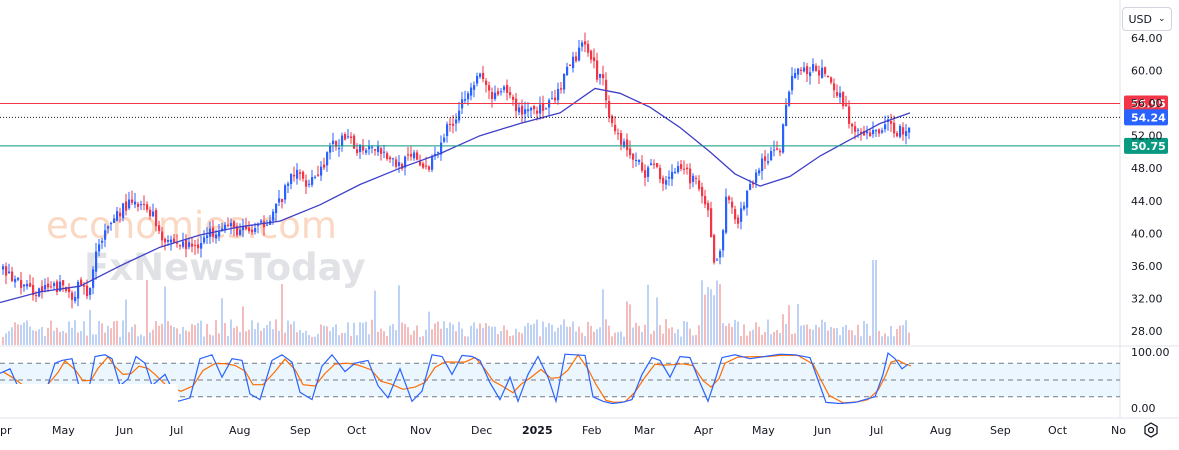 This screenshot has width=1179, height=450. Describe the element at coordinates (457, 378) in the screenshot. I see `oscillator-d-line` at that location.